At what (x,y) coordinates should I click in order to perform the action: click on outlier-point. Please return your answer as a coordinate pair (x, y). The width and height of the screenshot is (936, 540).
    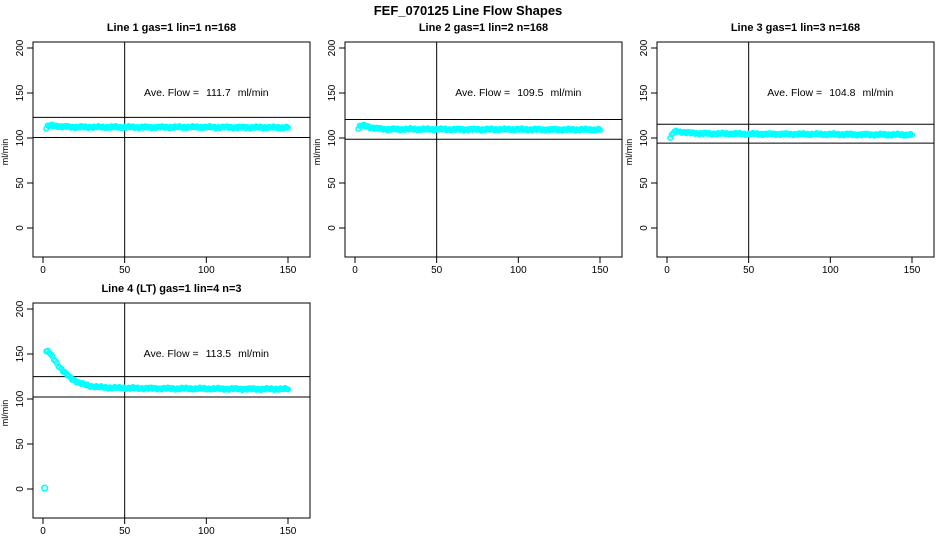
    Looking at the image, I should click on (44, 488).